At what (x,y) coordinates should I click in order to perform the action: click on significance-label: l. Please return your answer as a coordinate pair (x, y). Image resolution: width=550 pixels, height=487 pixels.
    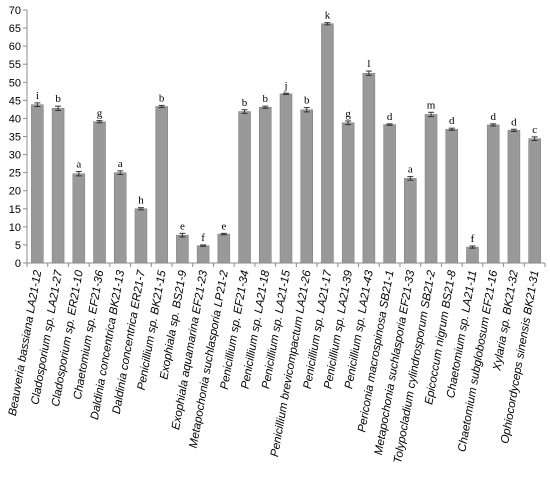
    Looking at the image, I should click on (368, 64).